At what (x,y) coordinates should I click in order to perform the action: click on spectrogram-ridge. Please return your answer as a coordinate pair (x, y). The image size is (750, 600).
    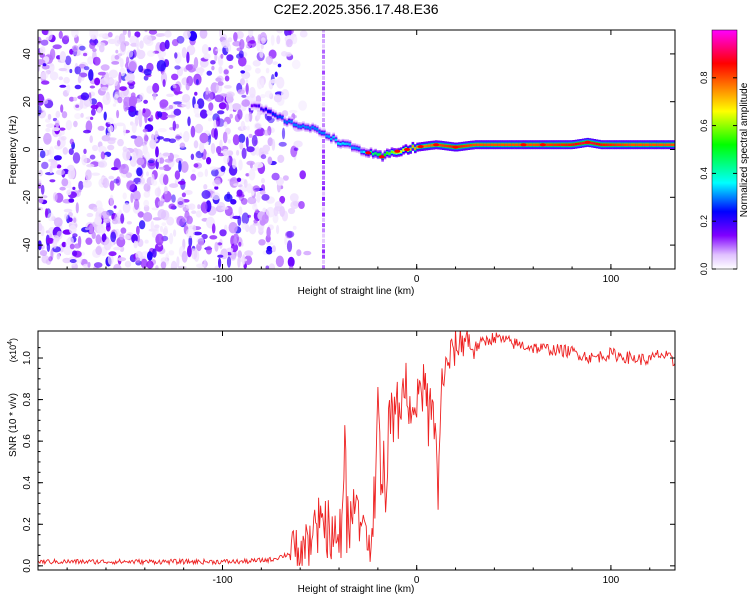
    Looking at the image, I should click on (462, 131).